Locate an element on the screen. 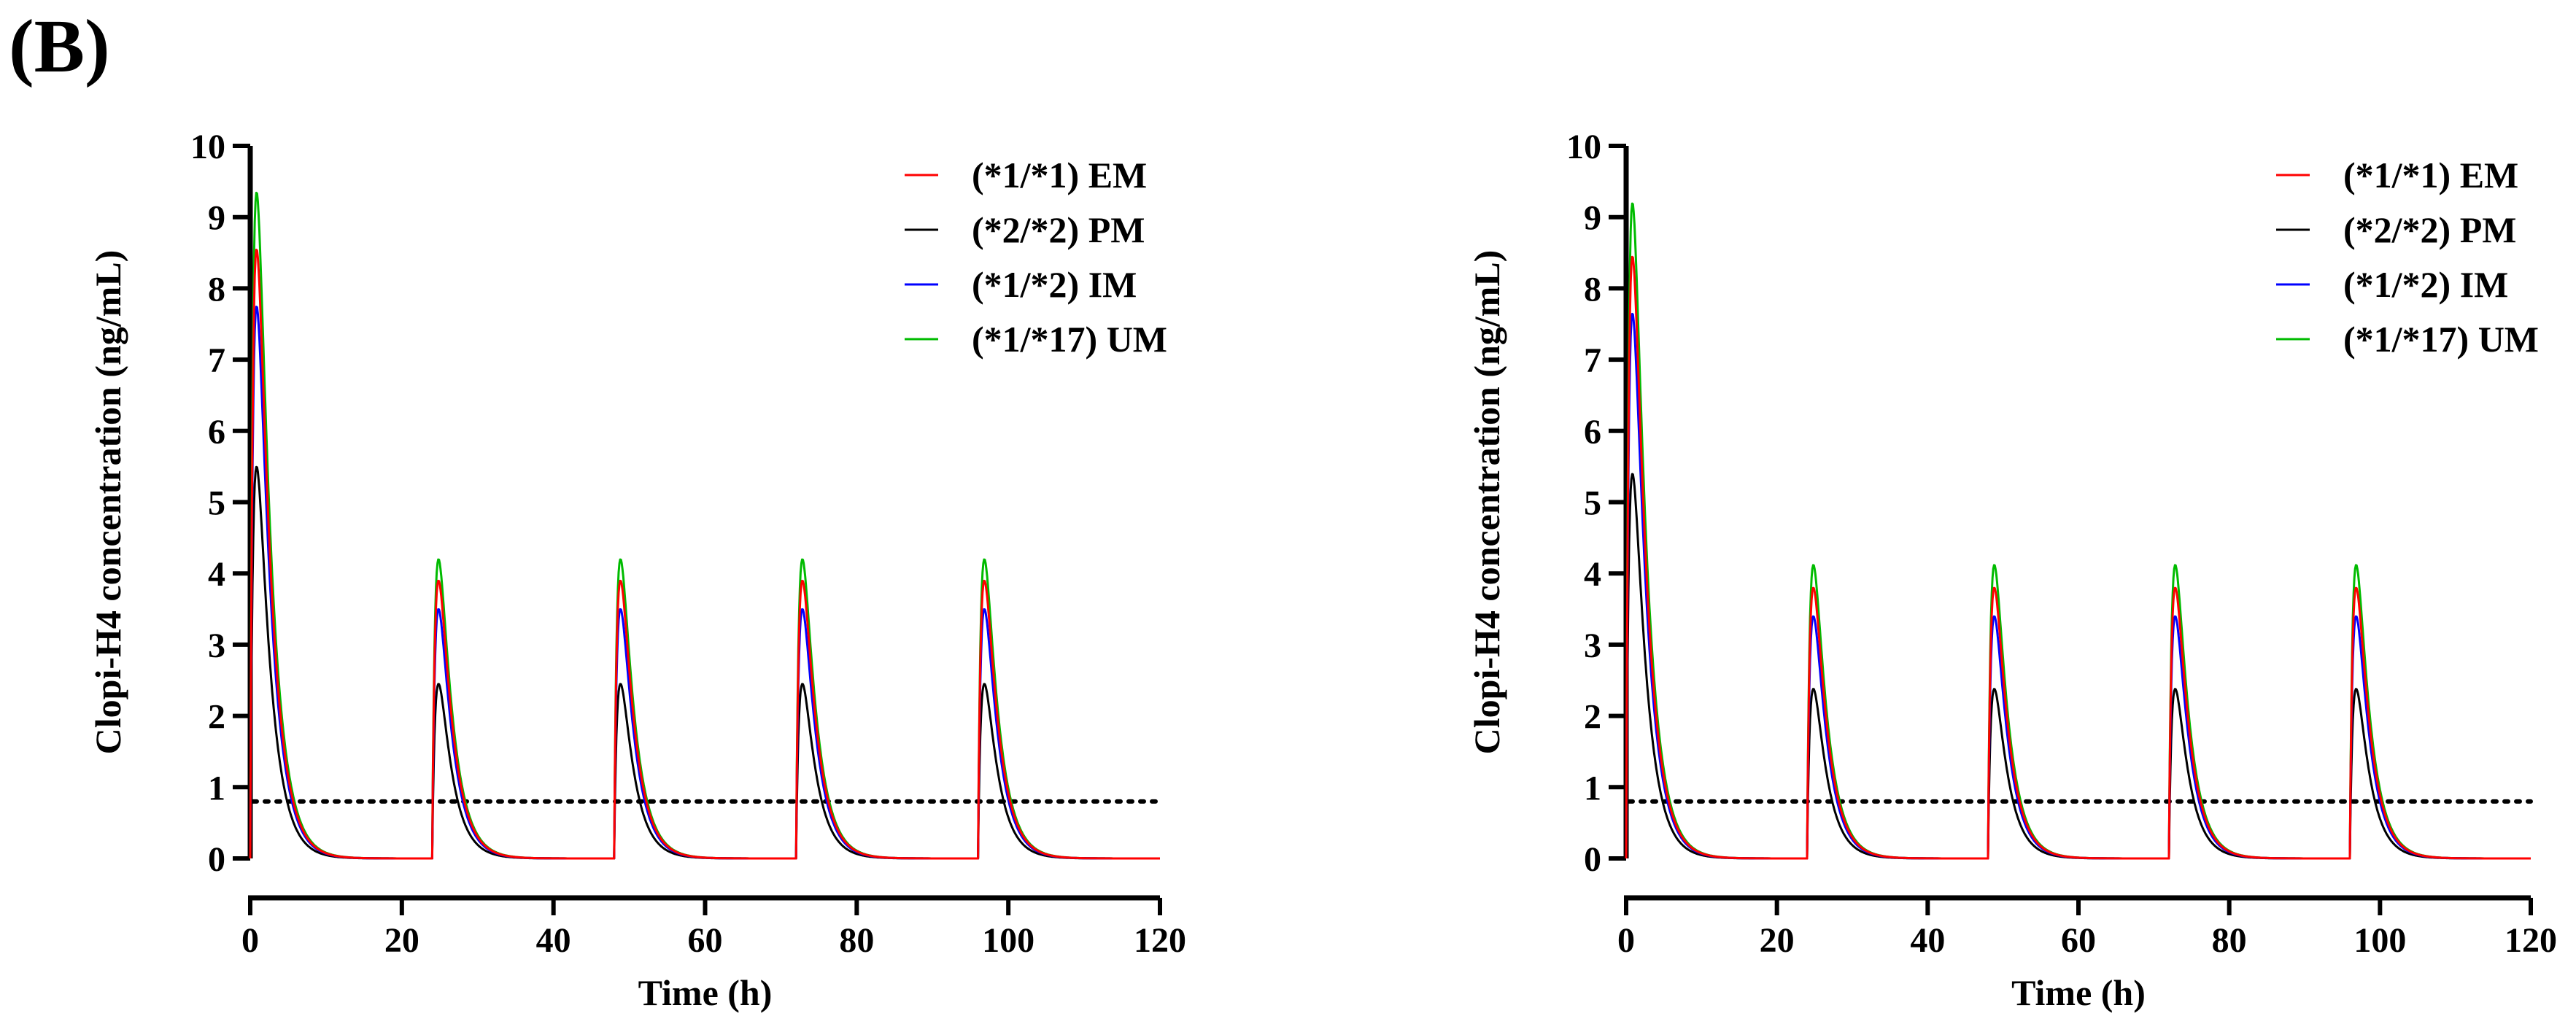  panel-label: (B) is located at coordinates (59, 46).